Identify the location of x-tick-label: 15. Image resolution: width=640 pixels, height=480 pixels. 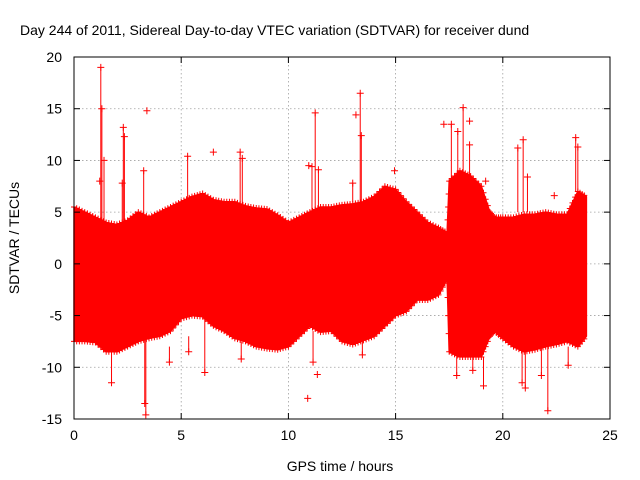
(396, 435).